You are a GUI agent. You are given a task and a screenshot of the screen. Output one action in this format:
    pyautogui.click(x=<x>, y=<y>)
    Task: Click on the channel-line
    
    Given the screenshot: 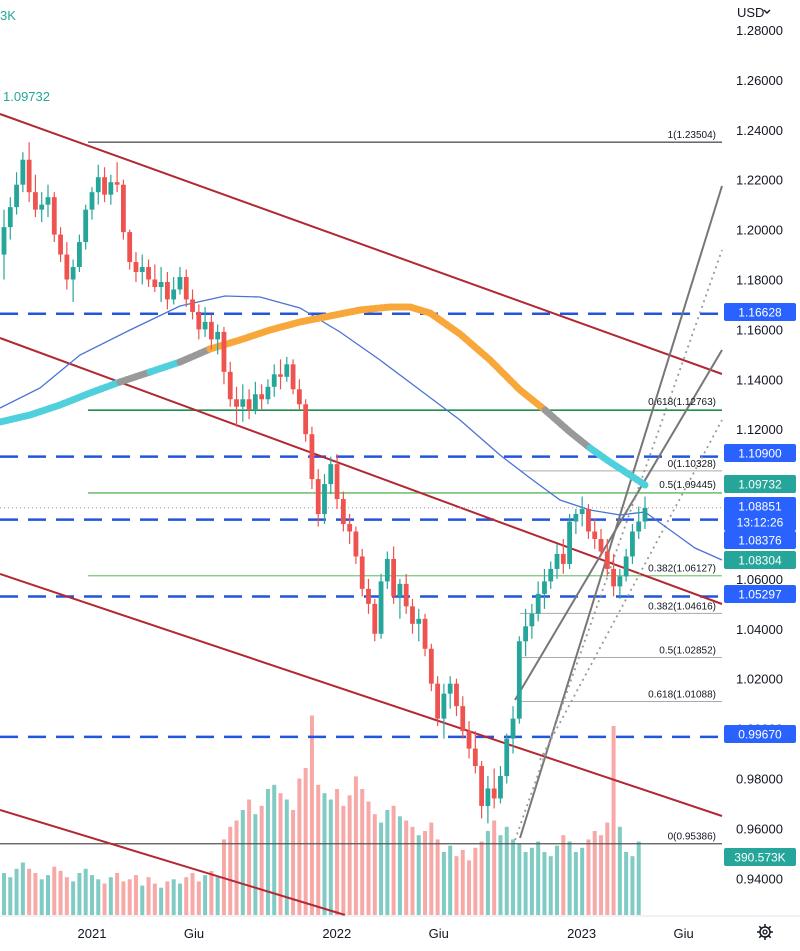 What is the action you would take?
    pyautogui.click(x=173, y=862)
    